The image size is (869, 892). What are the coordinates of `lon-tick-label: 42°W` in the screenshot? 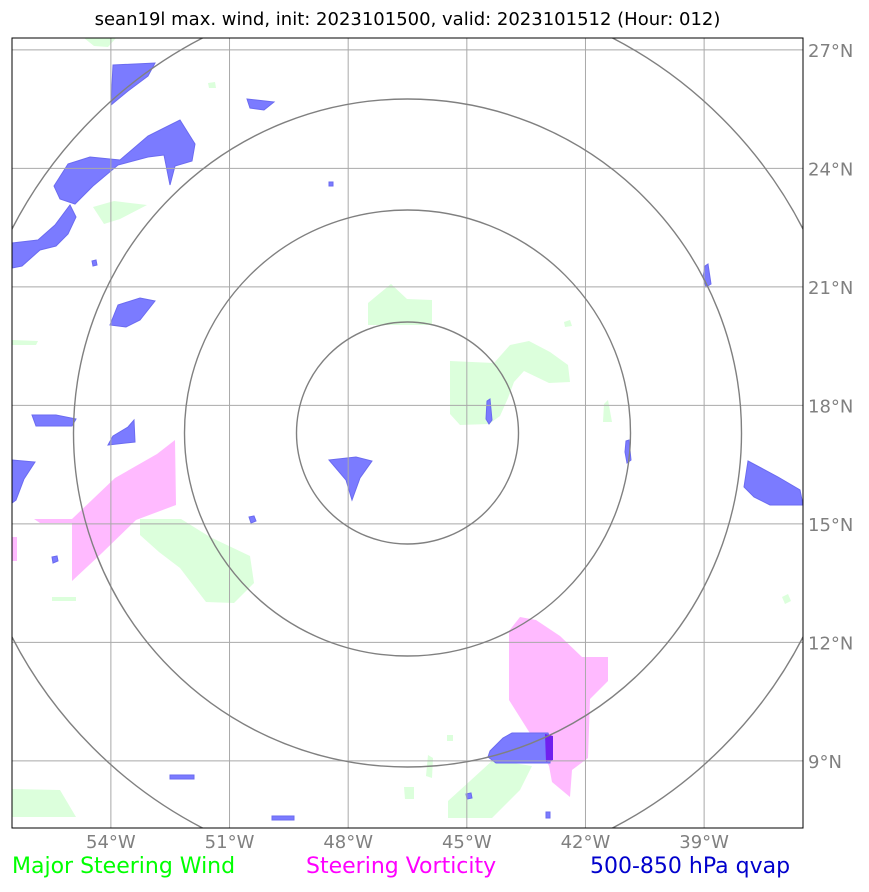 It's located at (586, 842).